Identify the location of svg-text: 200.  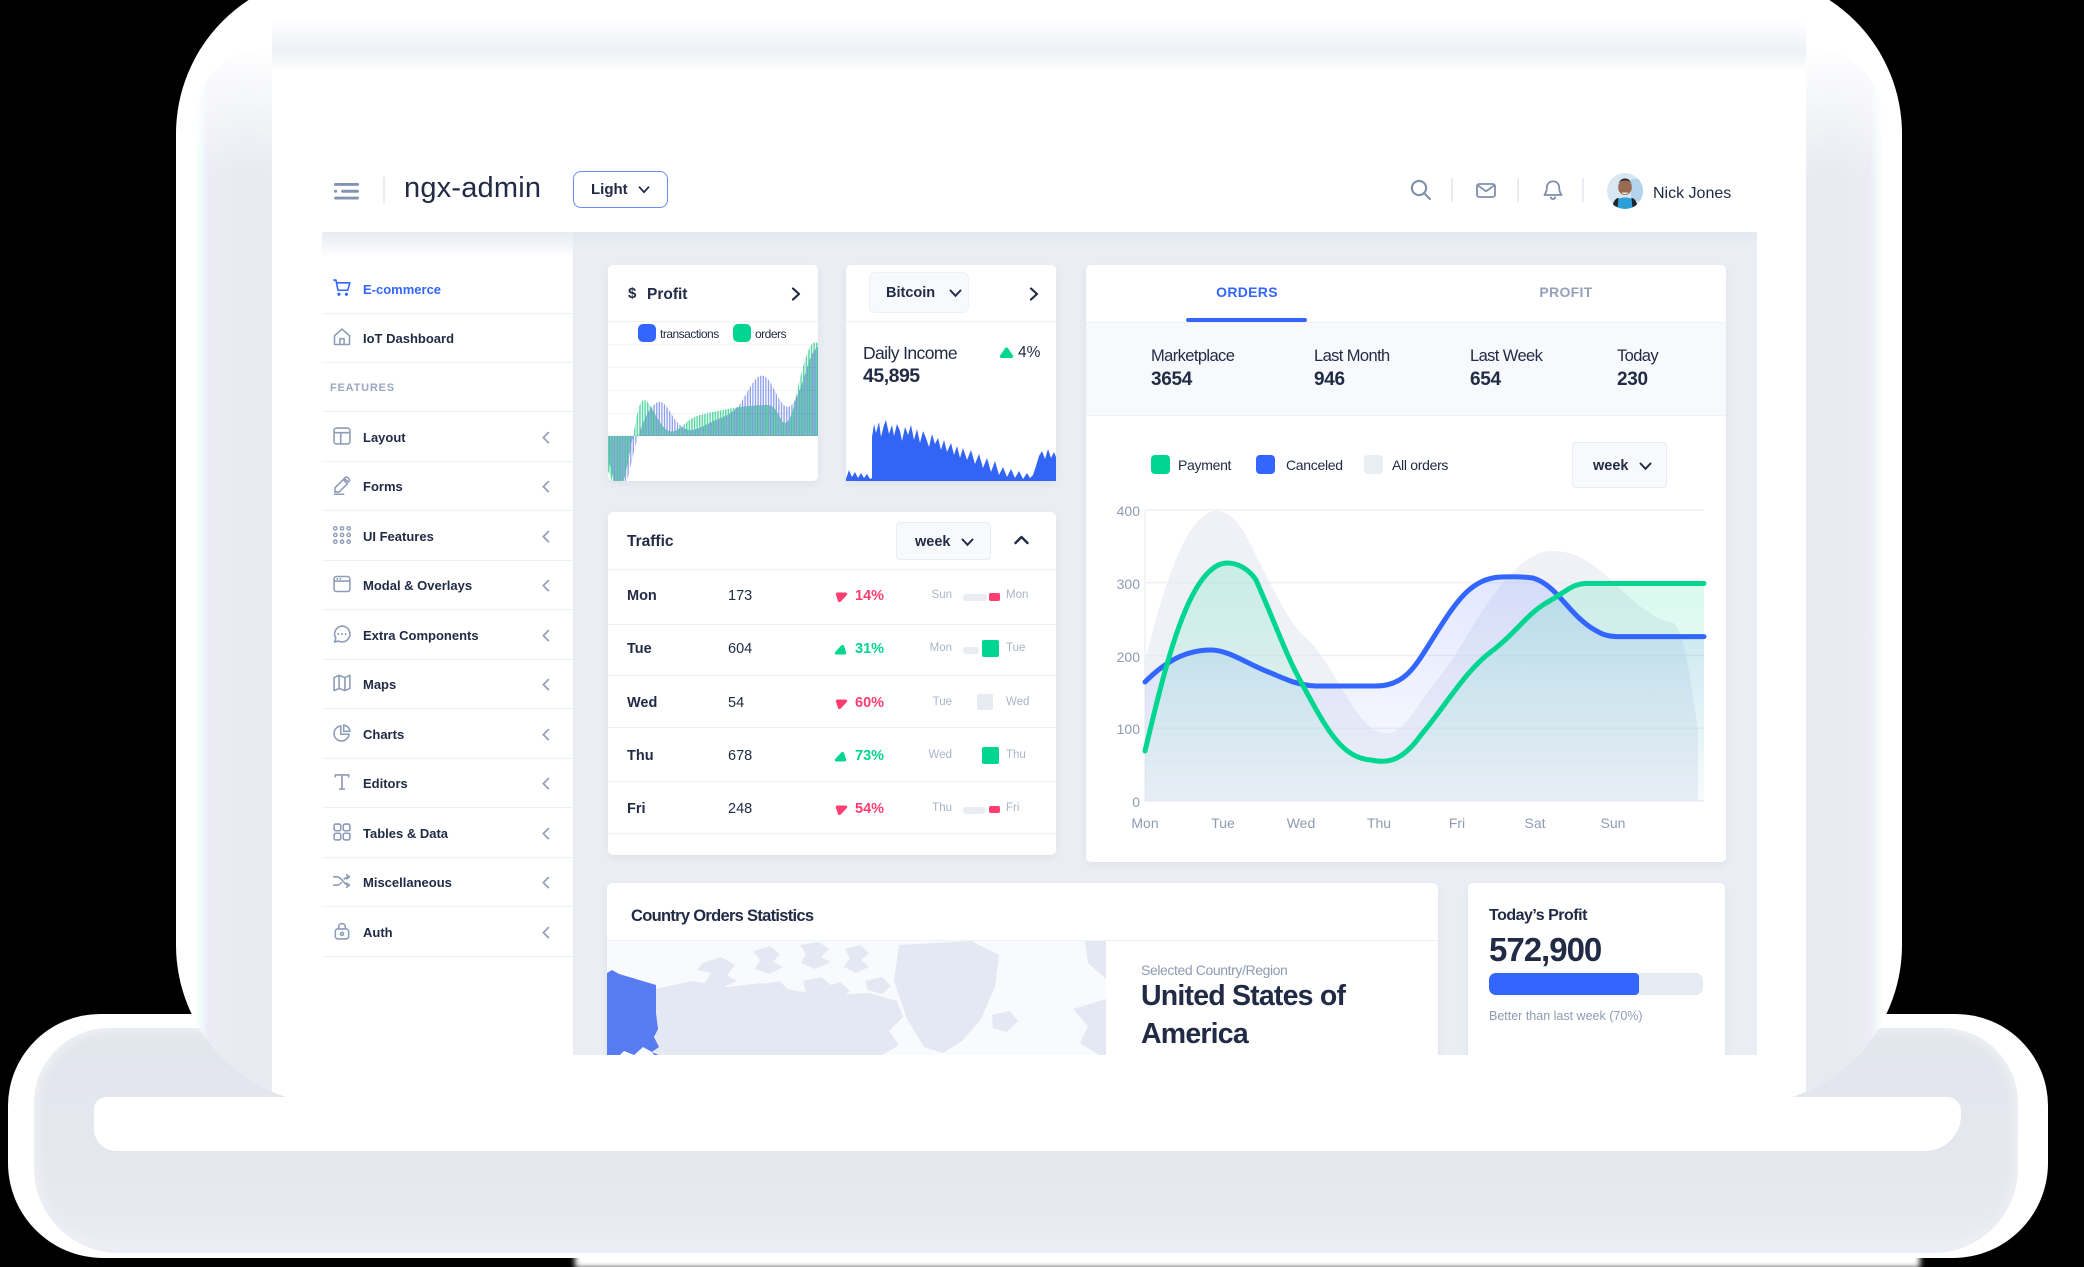
(1129, 657).